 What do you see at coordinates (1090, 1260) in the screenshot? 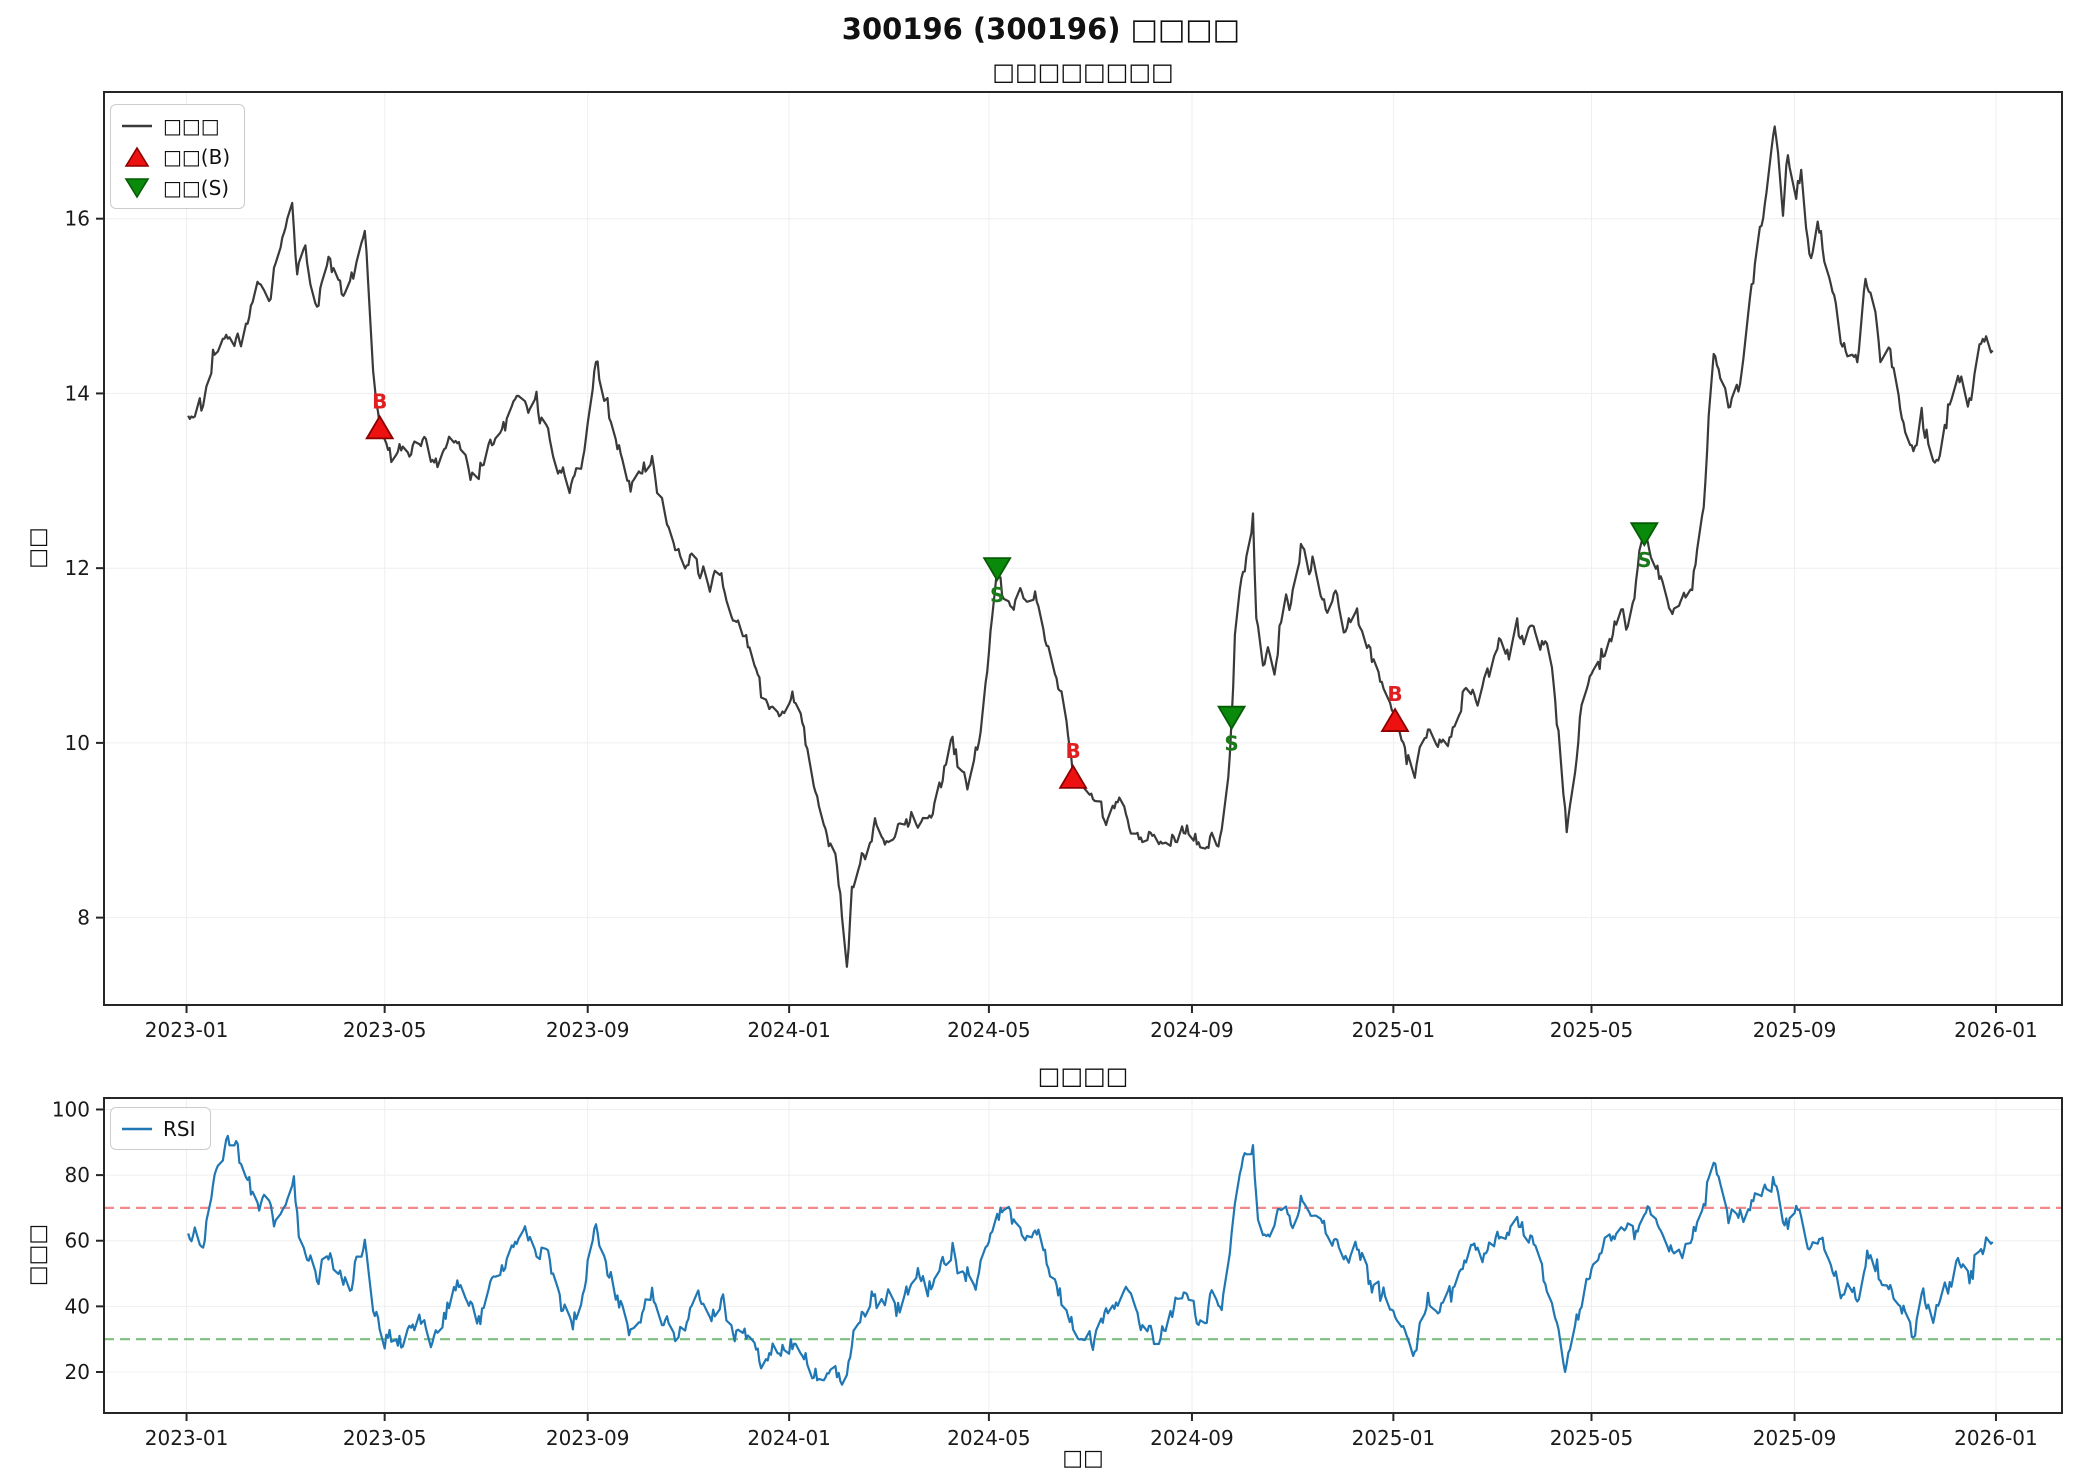
I see `rsi-line` at bounding box center [1090, 1260].